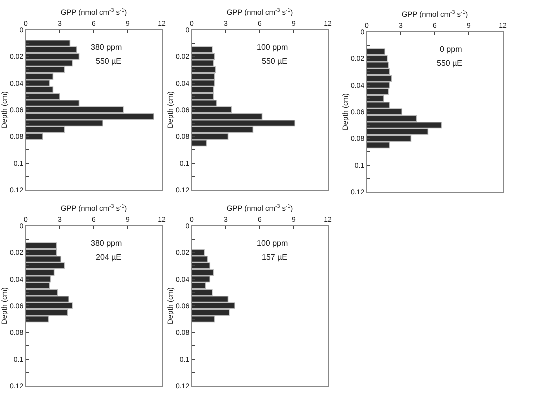  What do you see at coordinates (451, 49) in the screenshot?
I see `annotation: 0 ppm` at bounding box center [451, 49].